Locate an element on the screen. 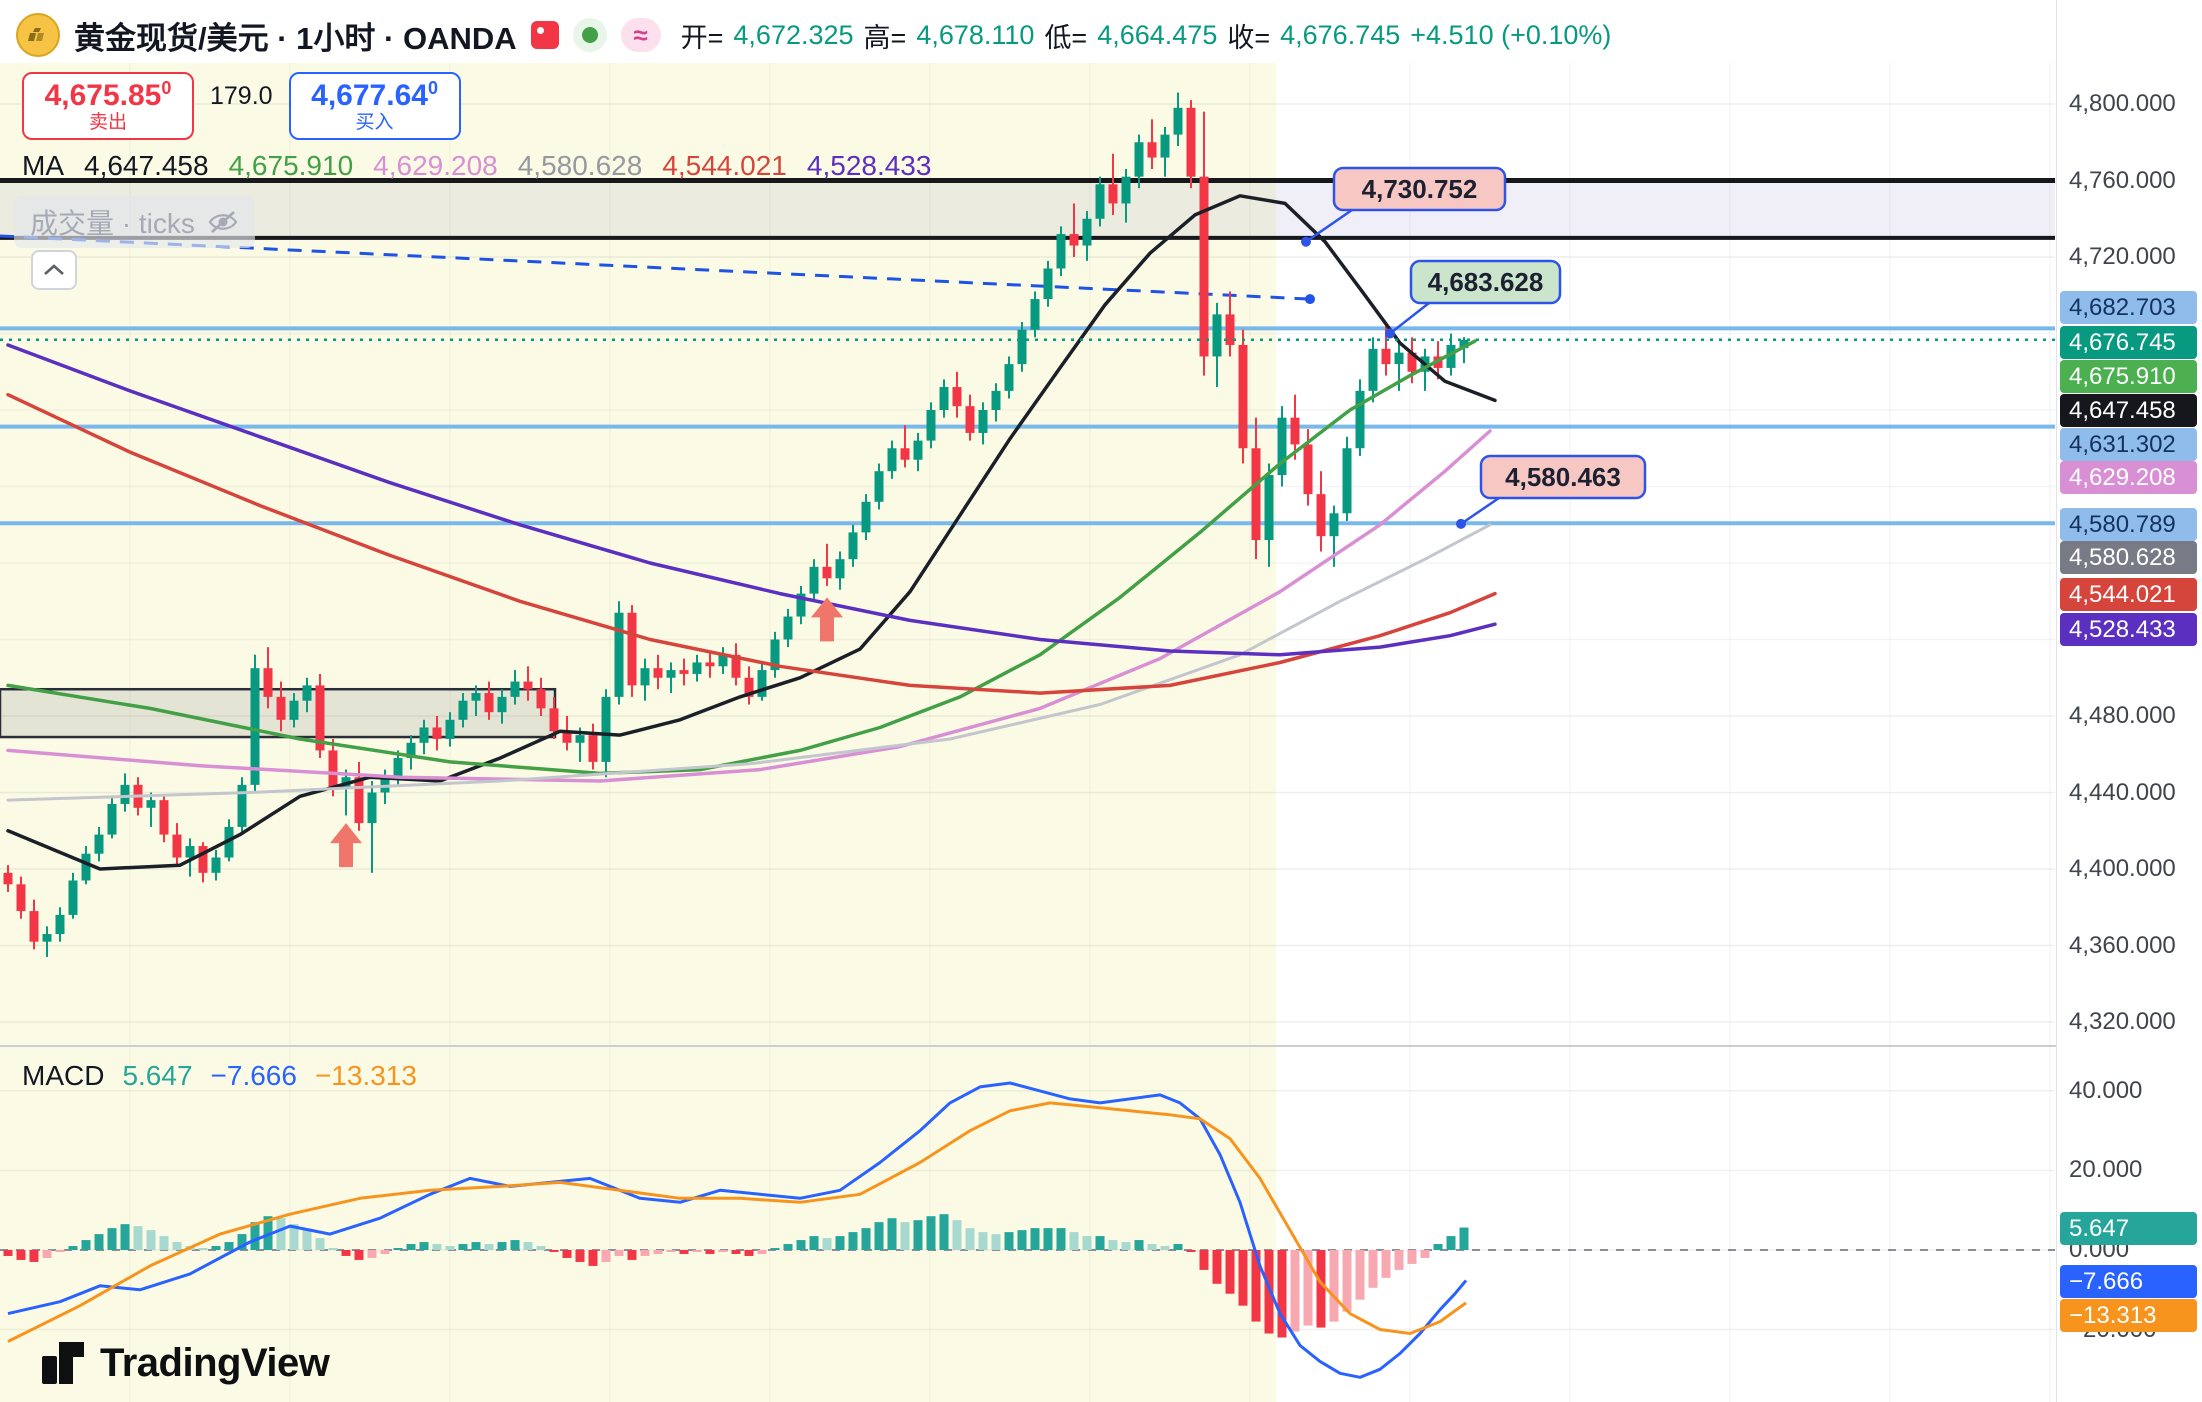  symbol-title: 黄金现货/美元 · 1小时 · OANDA is located at coordinates (295, 38).